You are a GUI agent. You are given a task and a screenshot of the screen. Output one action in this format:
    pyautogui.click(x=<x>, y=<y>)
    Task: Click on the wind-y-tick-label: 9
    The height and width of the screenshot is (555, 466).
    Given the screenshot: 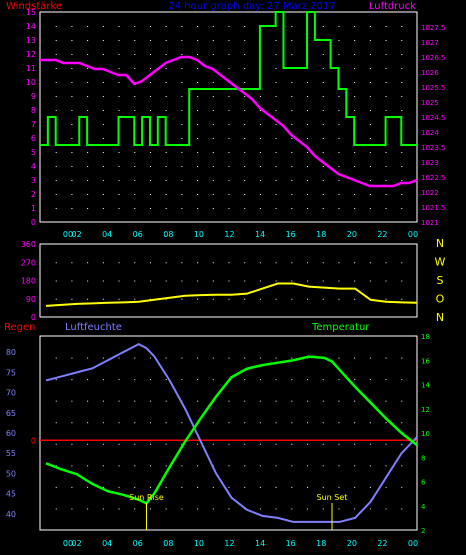 What is the action you would take?
    pyautogui.click(x=33, y=96)
    